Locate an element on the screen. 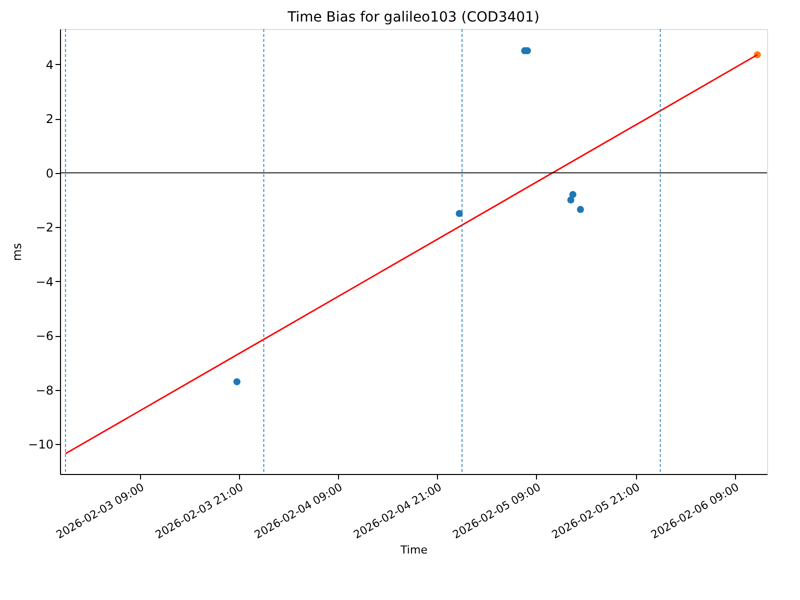 The image size is (800, 600). y-tick-label: −10 is located at coordinates (41, 445).